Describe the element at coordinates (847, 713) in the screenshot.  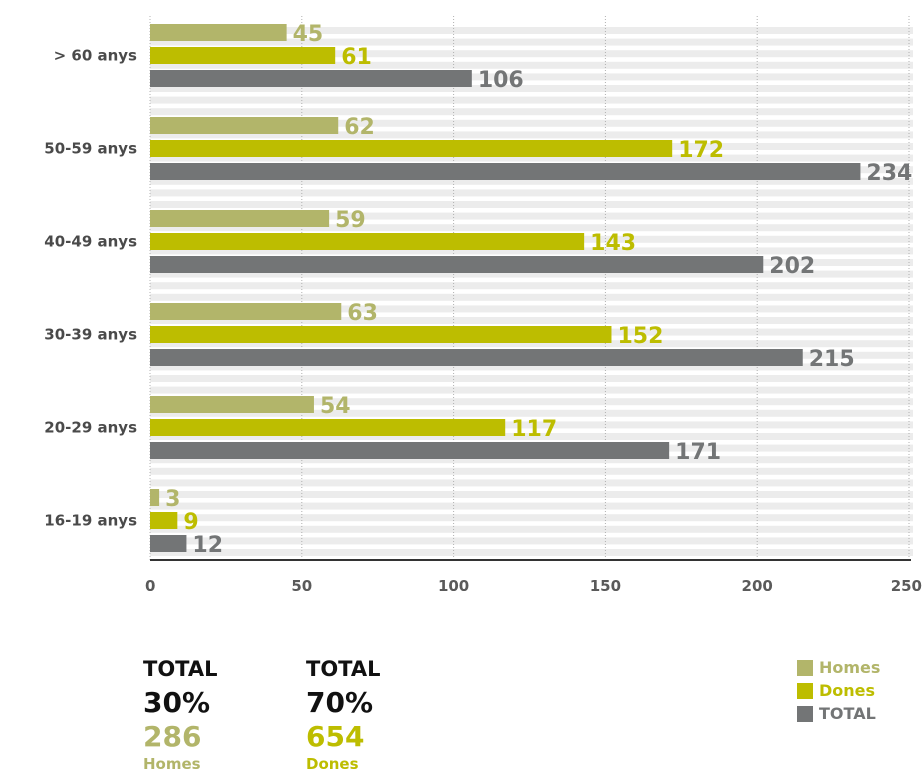
I see `legend-label-total: TOTAL` at that location.